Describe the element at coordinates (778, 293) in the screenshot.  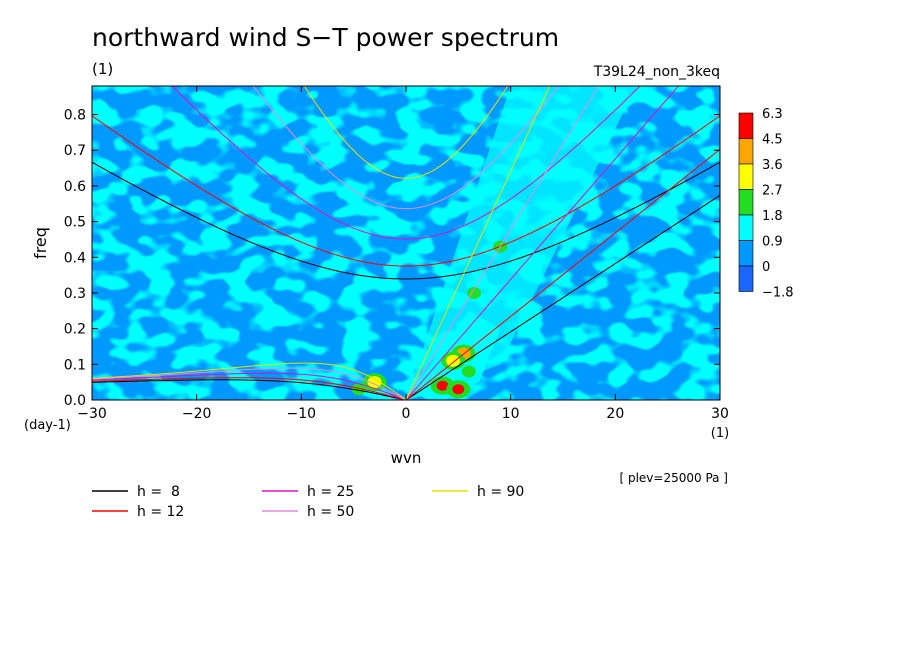
I see `colorbar-label: −1.8` at that location.